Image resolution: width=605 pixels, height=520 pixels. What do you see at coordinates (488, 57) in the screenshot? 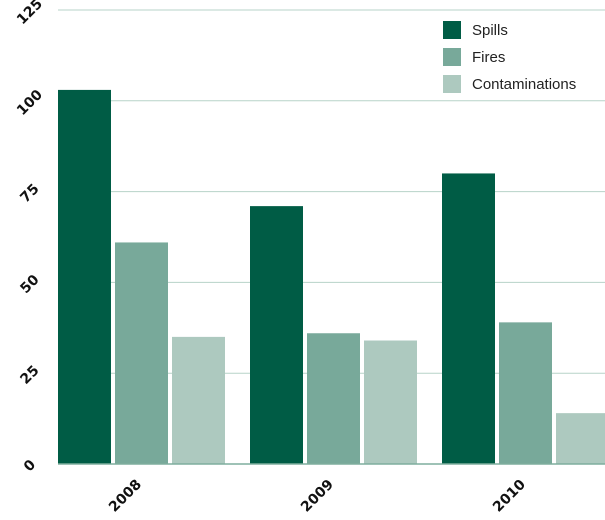
I see `legend-label-fires: Fires` at bounding box center [488, 57].